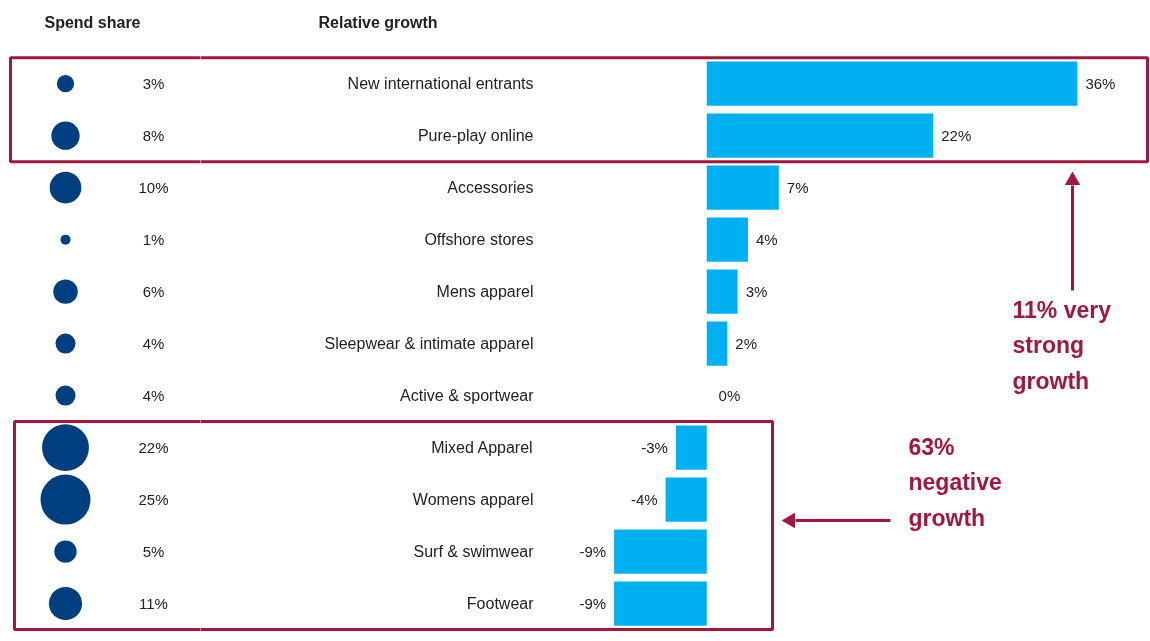  I want to click on data-label: 8%, so click(153, 136).